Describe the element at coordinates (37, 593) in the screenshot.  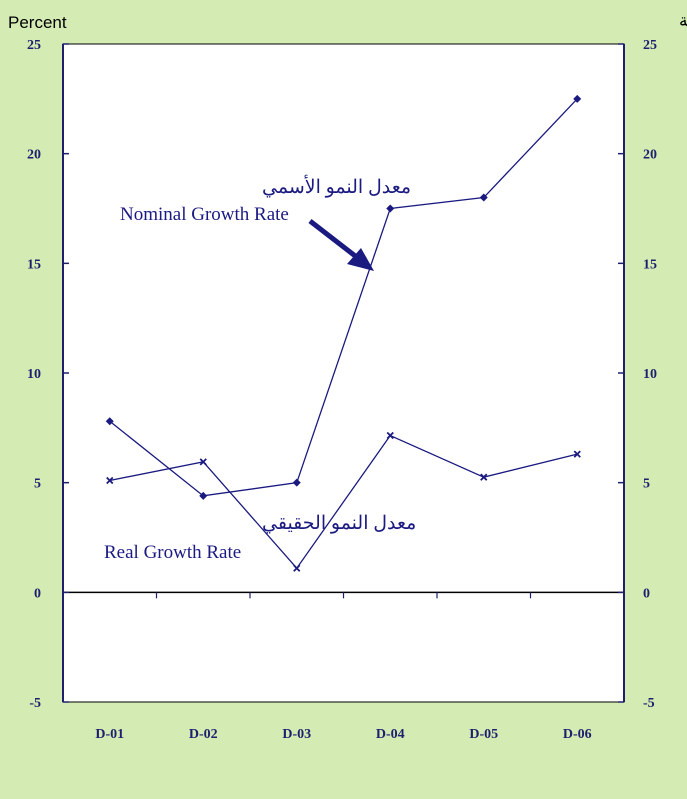
I see `y-tick-label-left: 0` at that location.